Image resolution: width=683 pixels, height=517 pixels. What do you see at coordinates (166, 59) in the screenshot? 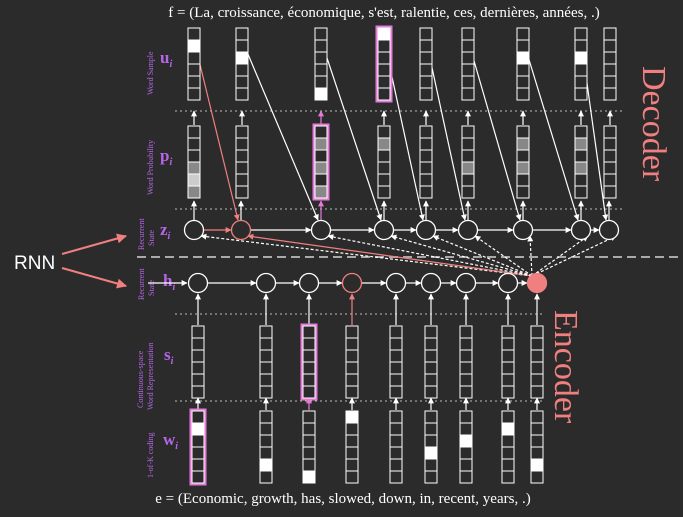
I see `symbol-u: ui` at bounding box center [166, 59].